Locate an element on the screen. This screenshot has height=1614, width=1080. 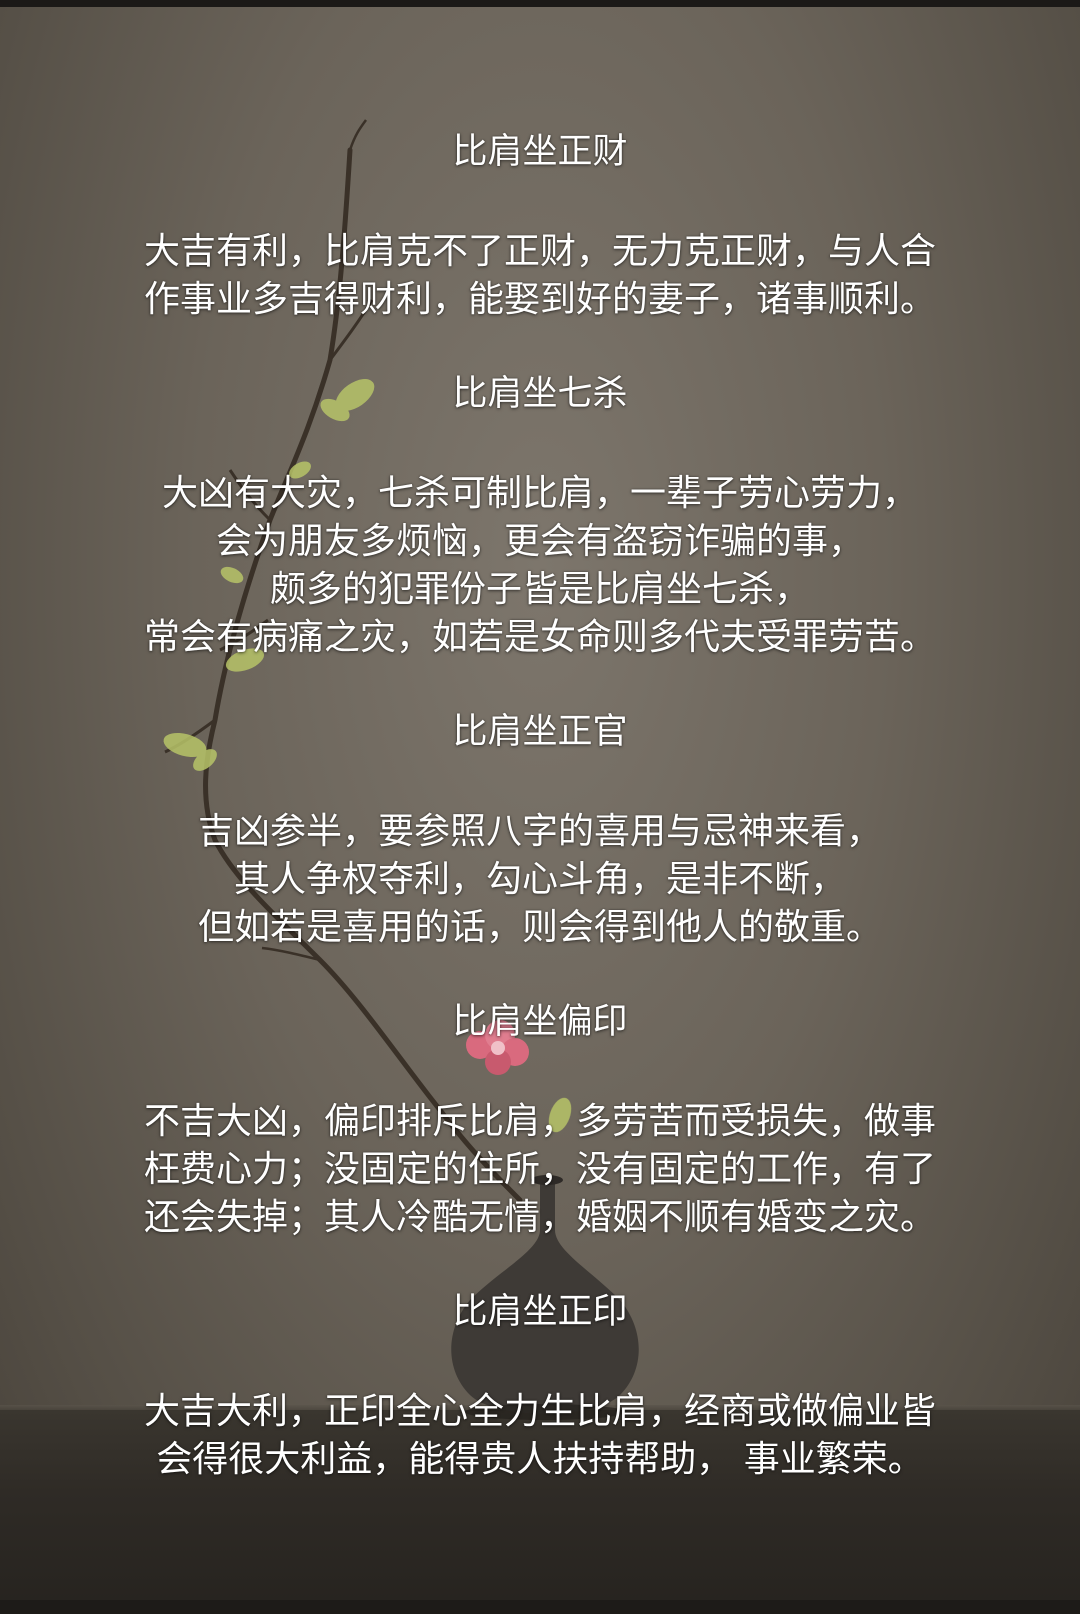
section-line: 大吉大利，正印全心全力生比肩，经商或做偏业皆 is located at coordinates (539, 1411).